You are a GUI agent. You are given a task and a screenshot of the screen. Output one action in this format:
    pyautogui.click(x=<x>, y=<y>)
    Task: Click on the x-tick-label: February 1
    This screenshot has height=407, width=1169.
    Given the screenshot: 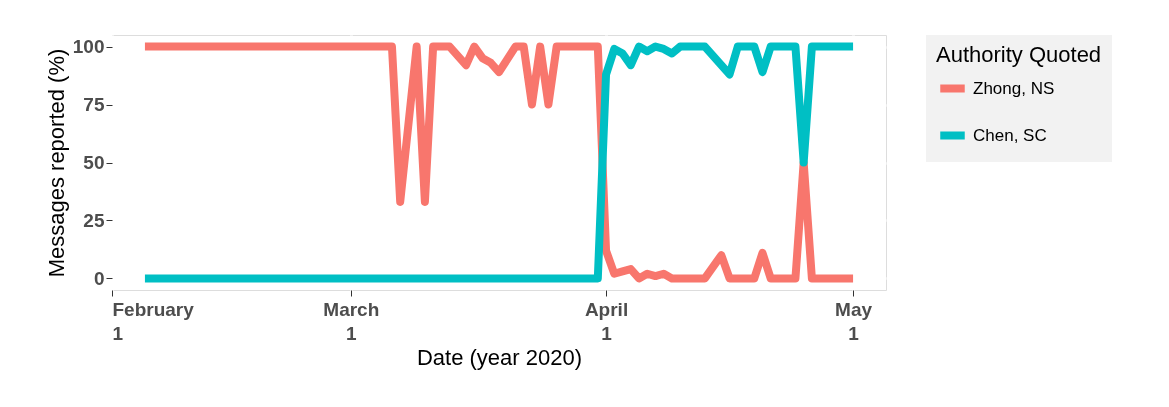 What is the action you would take?
    pyautogui.click(x=153, y=321)
    